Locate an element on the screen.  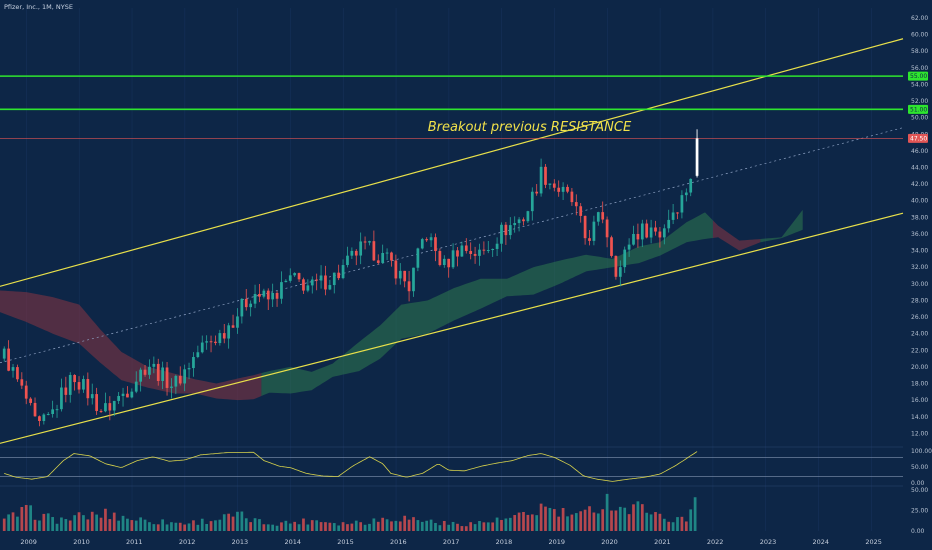
y-tick-label: 16.00 is located at coordinates (919, 400).